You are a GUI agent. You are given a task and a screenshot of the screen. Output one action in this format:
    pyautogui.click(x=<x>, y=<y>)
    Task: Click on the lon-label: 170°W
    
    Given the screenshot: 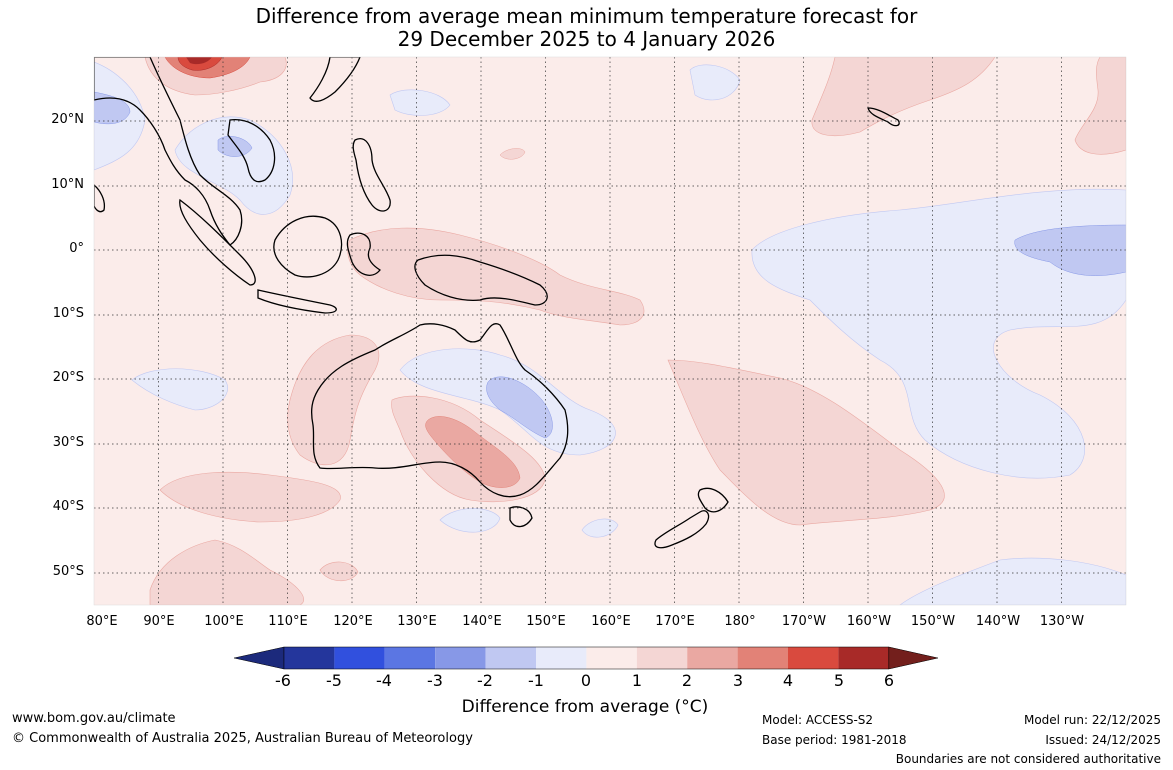 What is the action you would take?
    pyautogui.click(x=804, y=621)
    